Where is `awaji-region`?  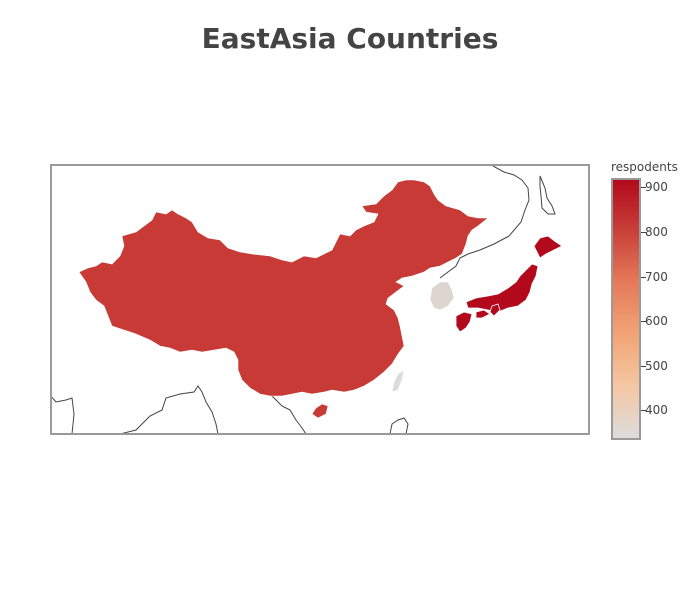 awaji-region is located at coordinates (495, 310).